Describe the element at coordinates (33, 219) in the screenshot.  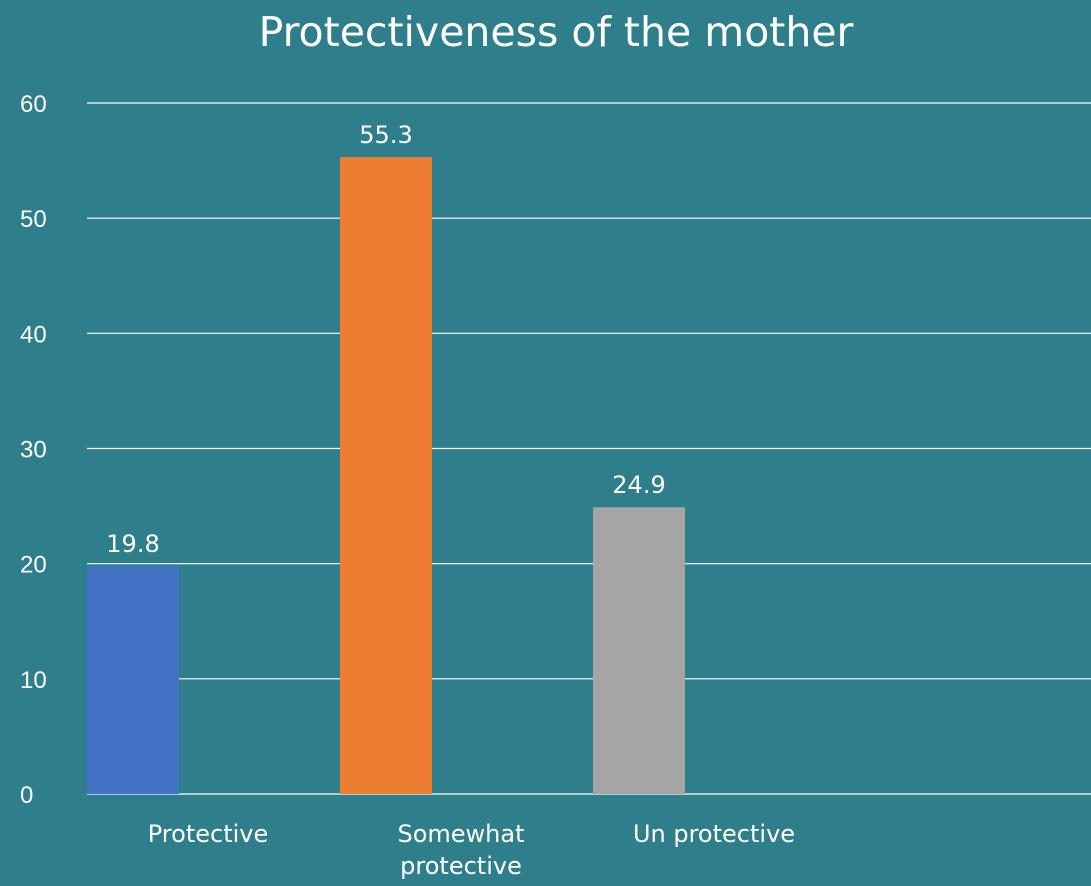
I see `y-tick-label: 50` at that location.